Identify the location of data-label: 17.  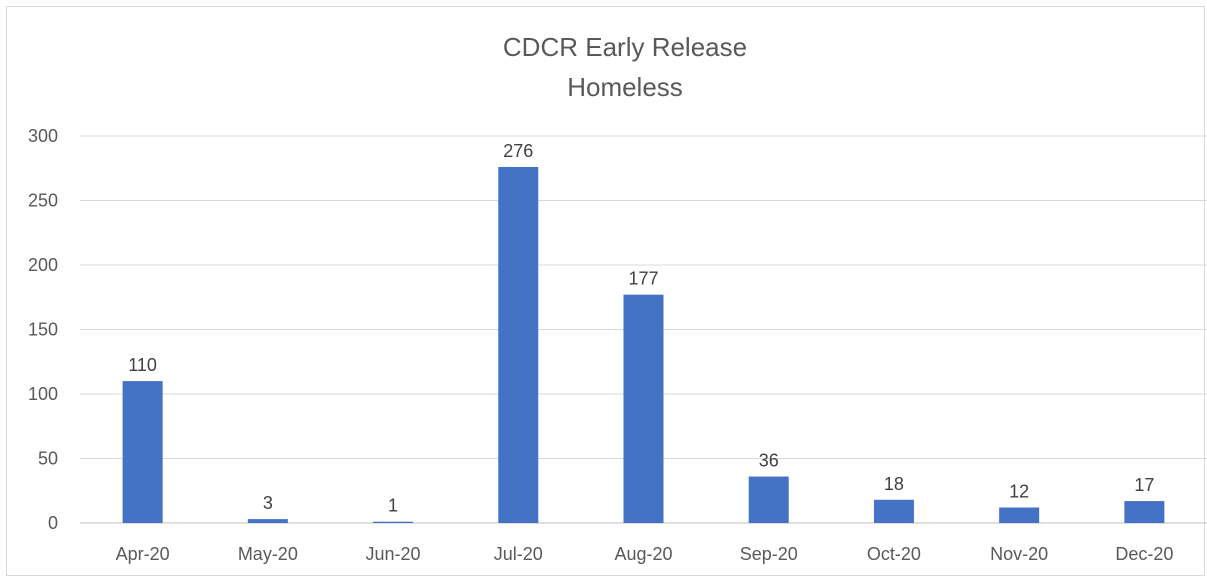
(1144, 485).